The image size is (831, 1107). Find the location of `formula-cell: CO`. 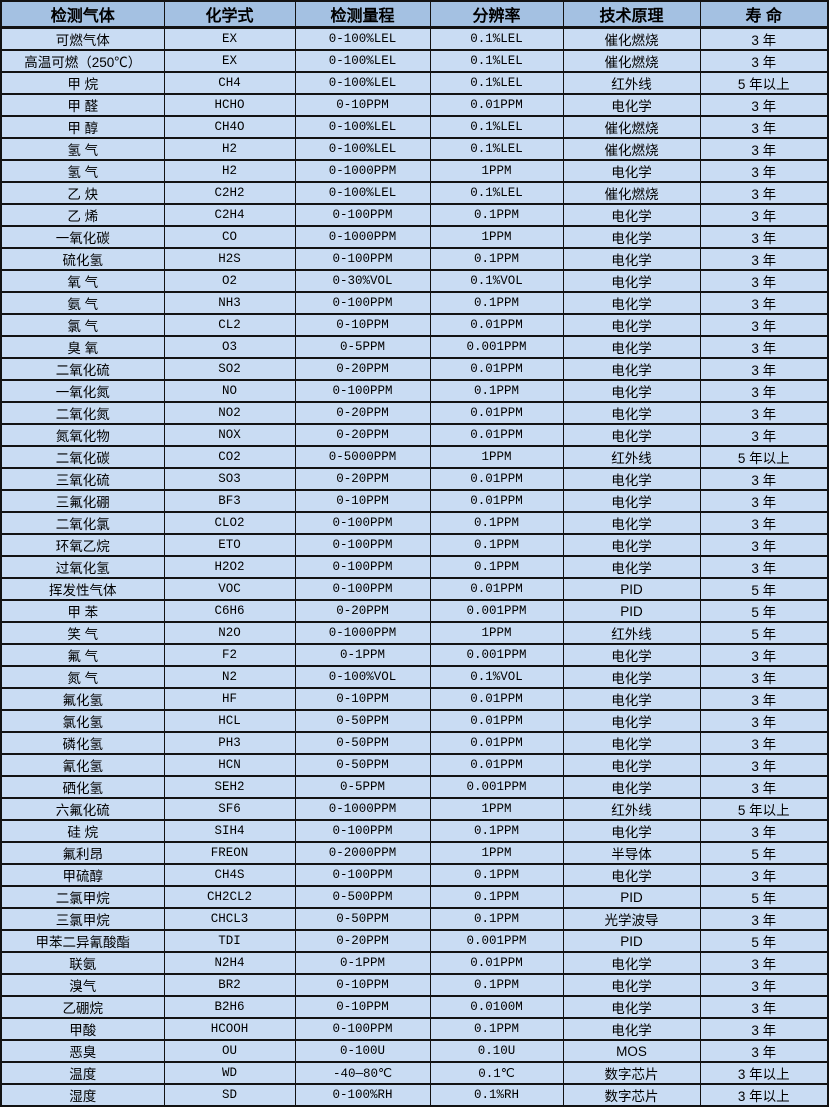

formula-cell: CO is located at coordinates (229, 237).